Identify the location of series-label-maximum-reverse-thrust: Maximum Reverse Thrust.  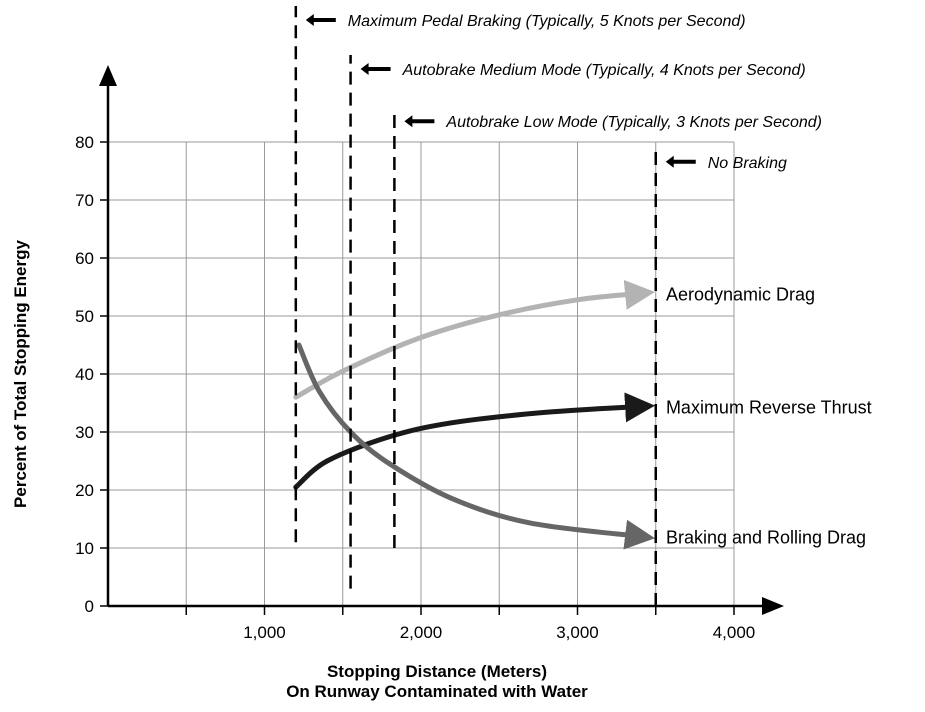
(769, 407).